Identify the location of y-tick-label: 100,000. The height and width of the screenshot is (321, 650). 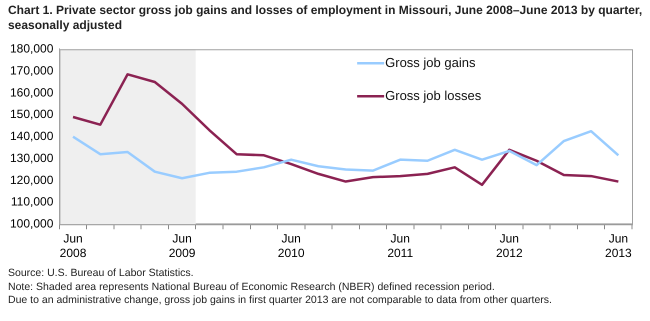
(32, 223).